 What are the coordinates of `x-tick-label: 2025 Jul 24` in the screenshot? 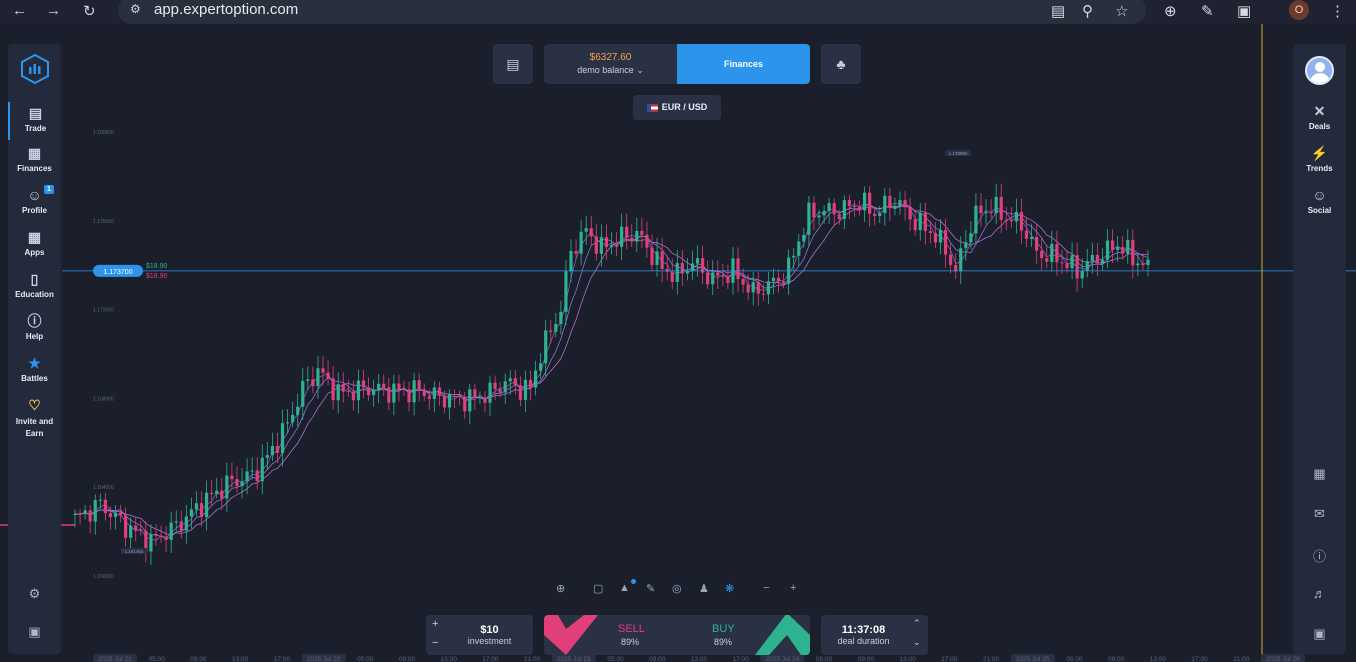 It's located at (783, 659).